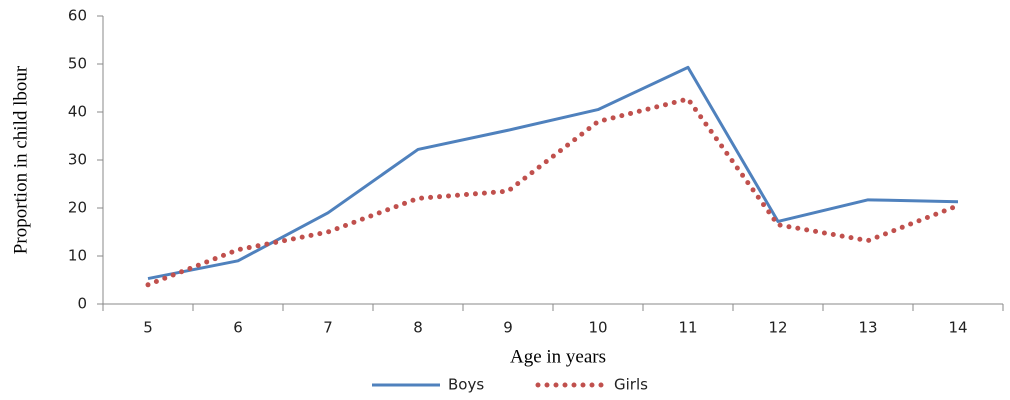  I want to click on x-tick-label: 10, so click(597, 328).